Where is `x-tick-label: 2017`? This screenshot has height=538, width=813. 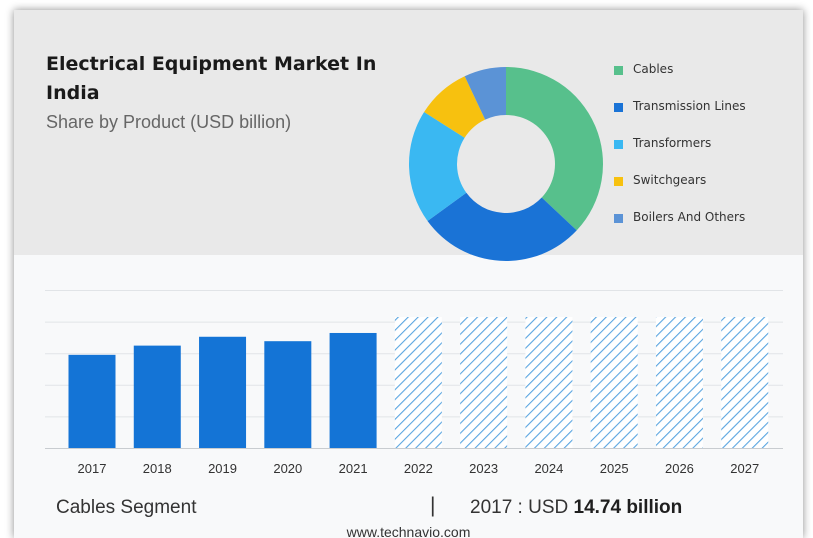 x-tick-label: 2017 is located at coordinates (92, 468).